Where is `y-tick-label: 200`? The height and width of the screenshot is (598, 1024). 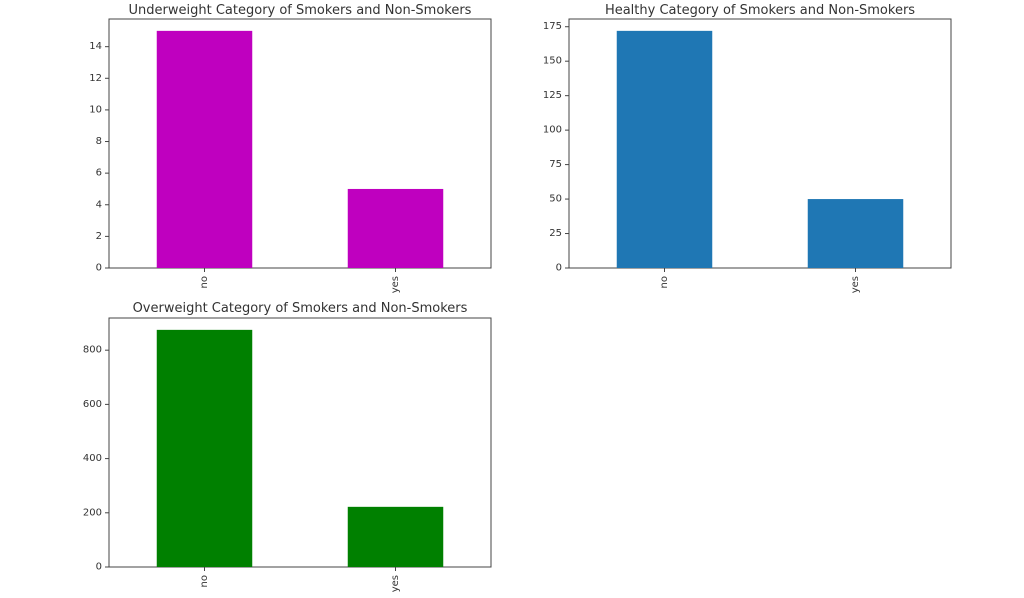 y-tick-label: 200 is located at coordinates (92, 512).